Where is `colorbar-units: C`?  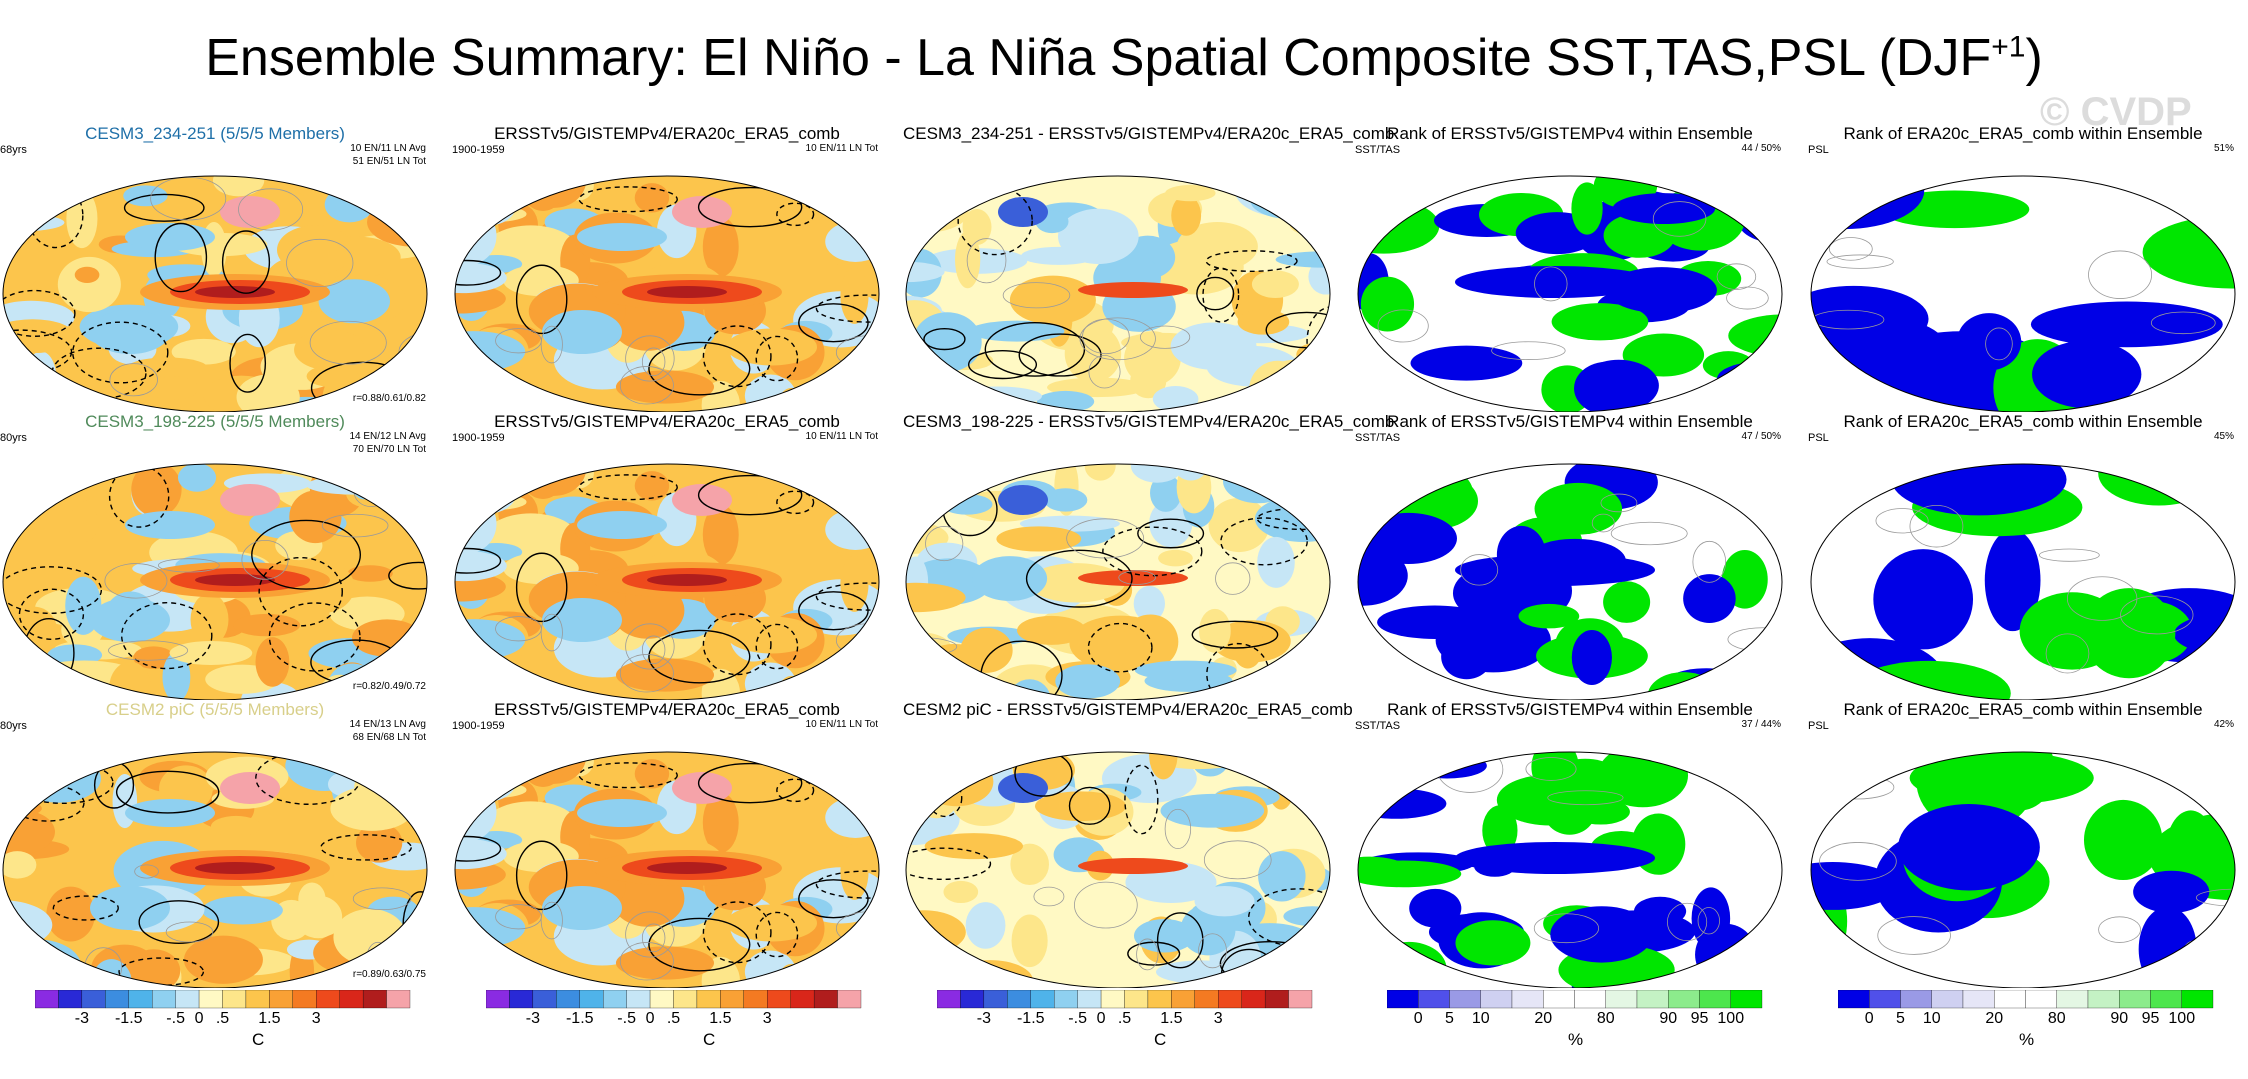
colorbar-units: C is located at coordinates (1160, 1039).